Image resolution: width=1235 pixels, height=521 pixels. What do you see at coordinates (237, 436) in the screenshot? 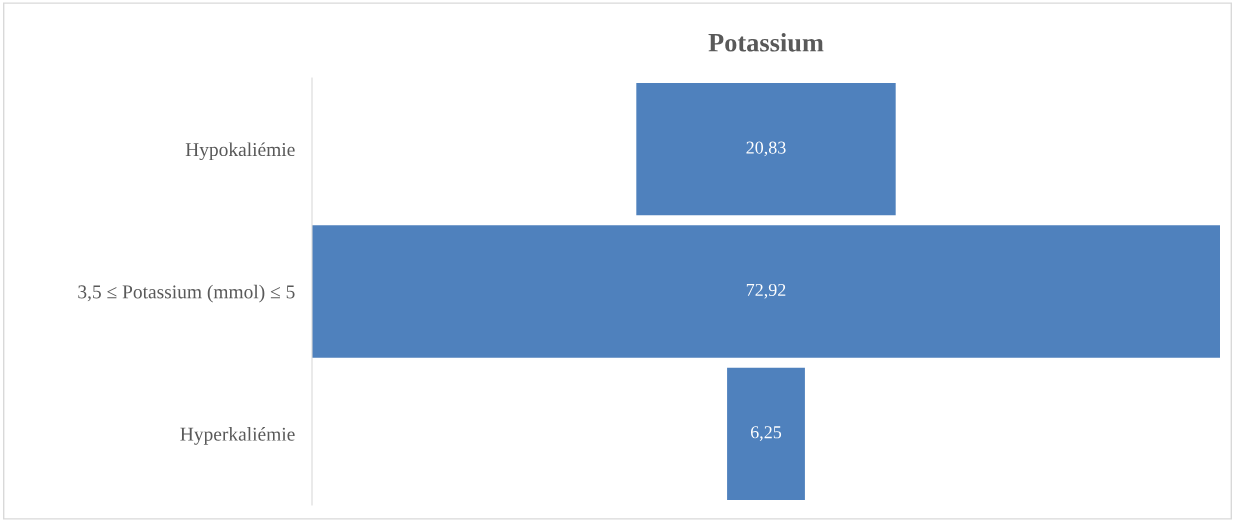
I see `category-label: Hyperkaliémie` at bounding box center [237, 436].